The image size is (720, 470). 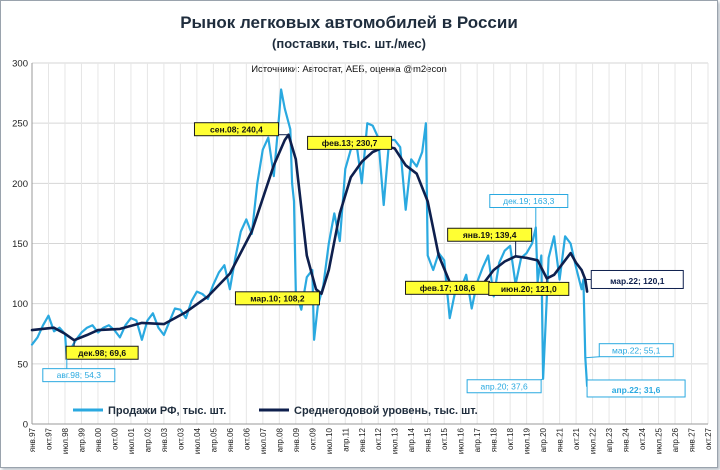 I want to click on annotation-yellow-text: мар.10; 108,2, so click(x=277, y=298).